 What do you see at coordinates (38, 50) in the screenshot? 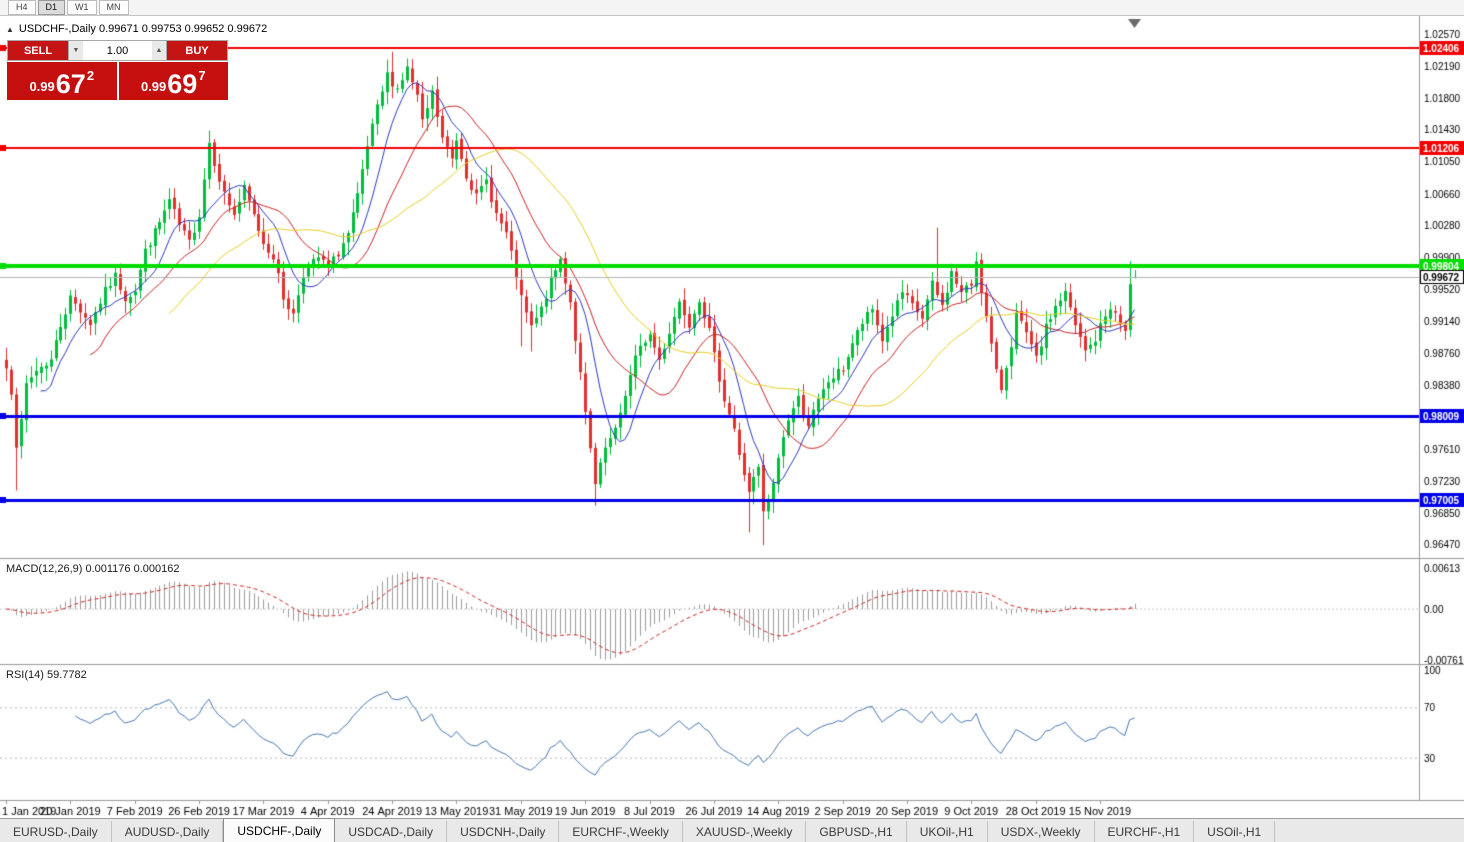
I see `sell-button: SELL` at bounding box center [38, 50].